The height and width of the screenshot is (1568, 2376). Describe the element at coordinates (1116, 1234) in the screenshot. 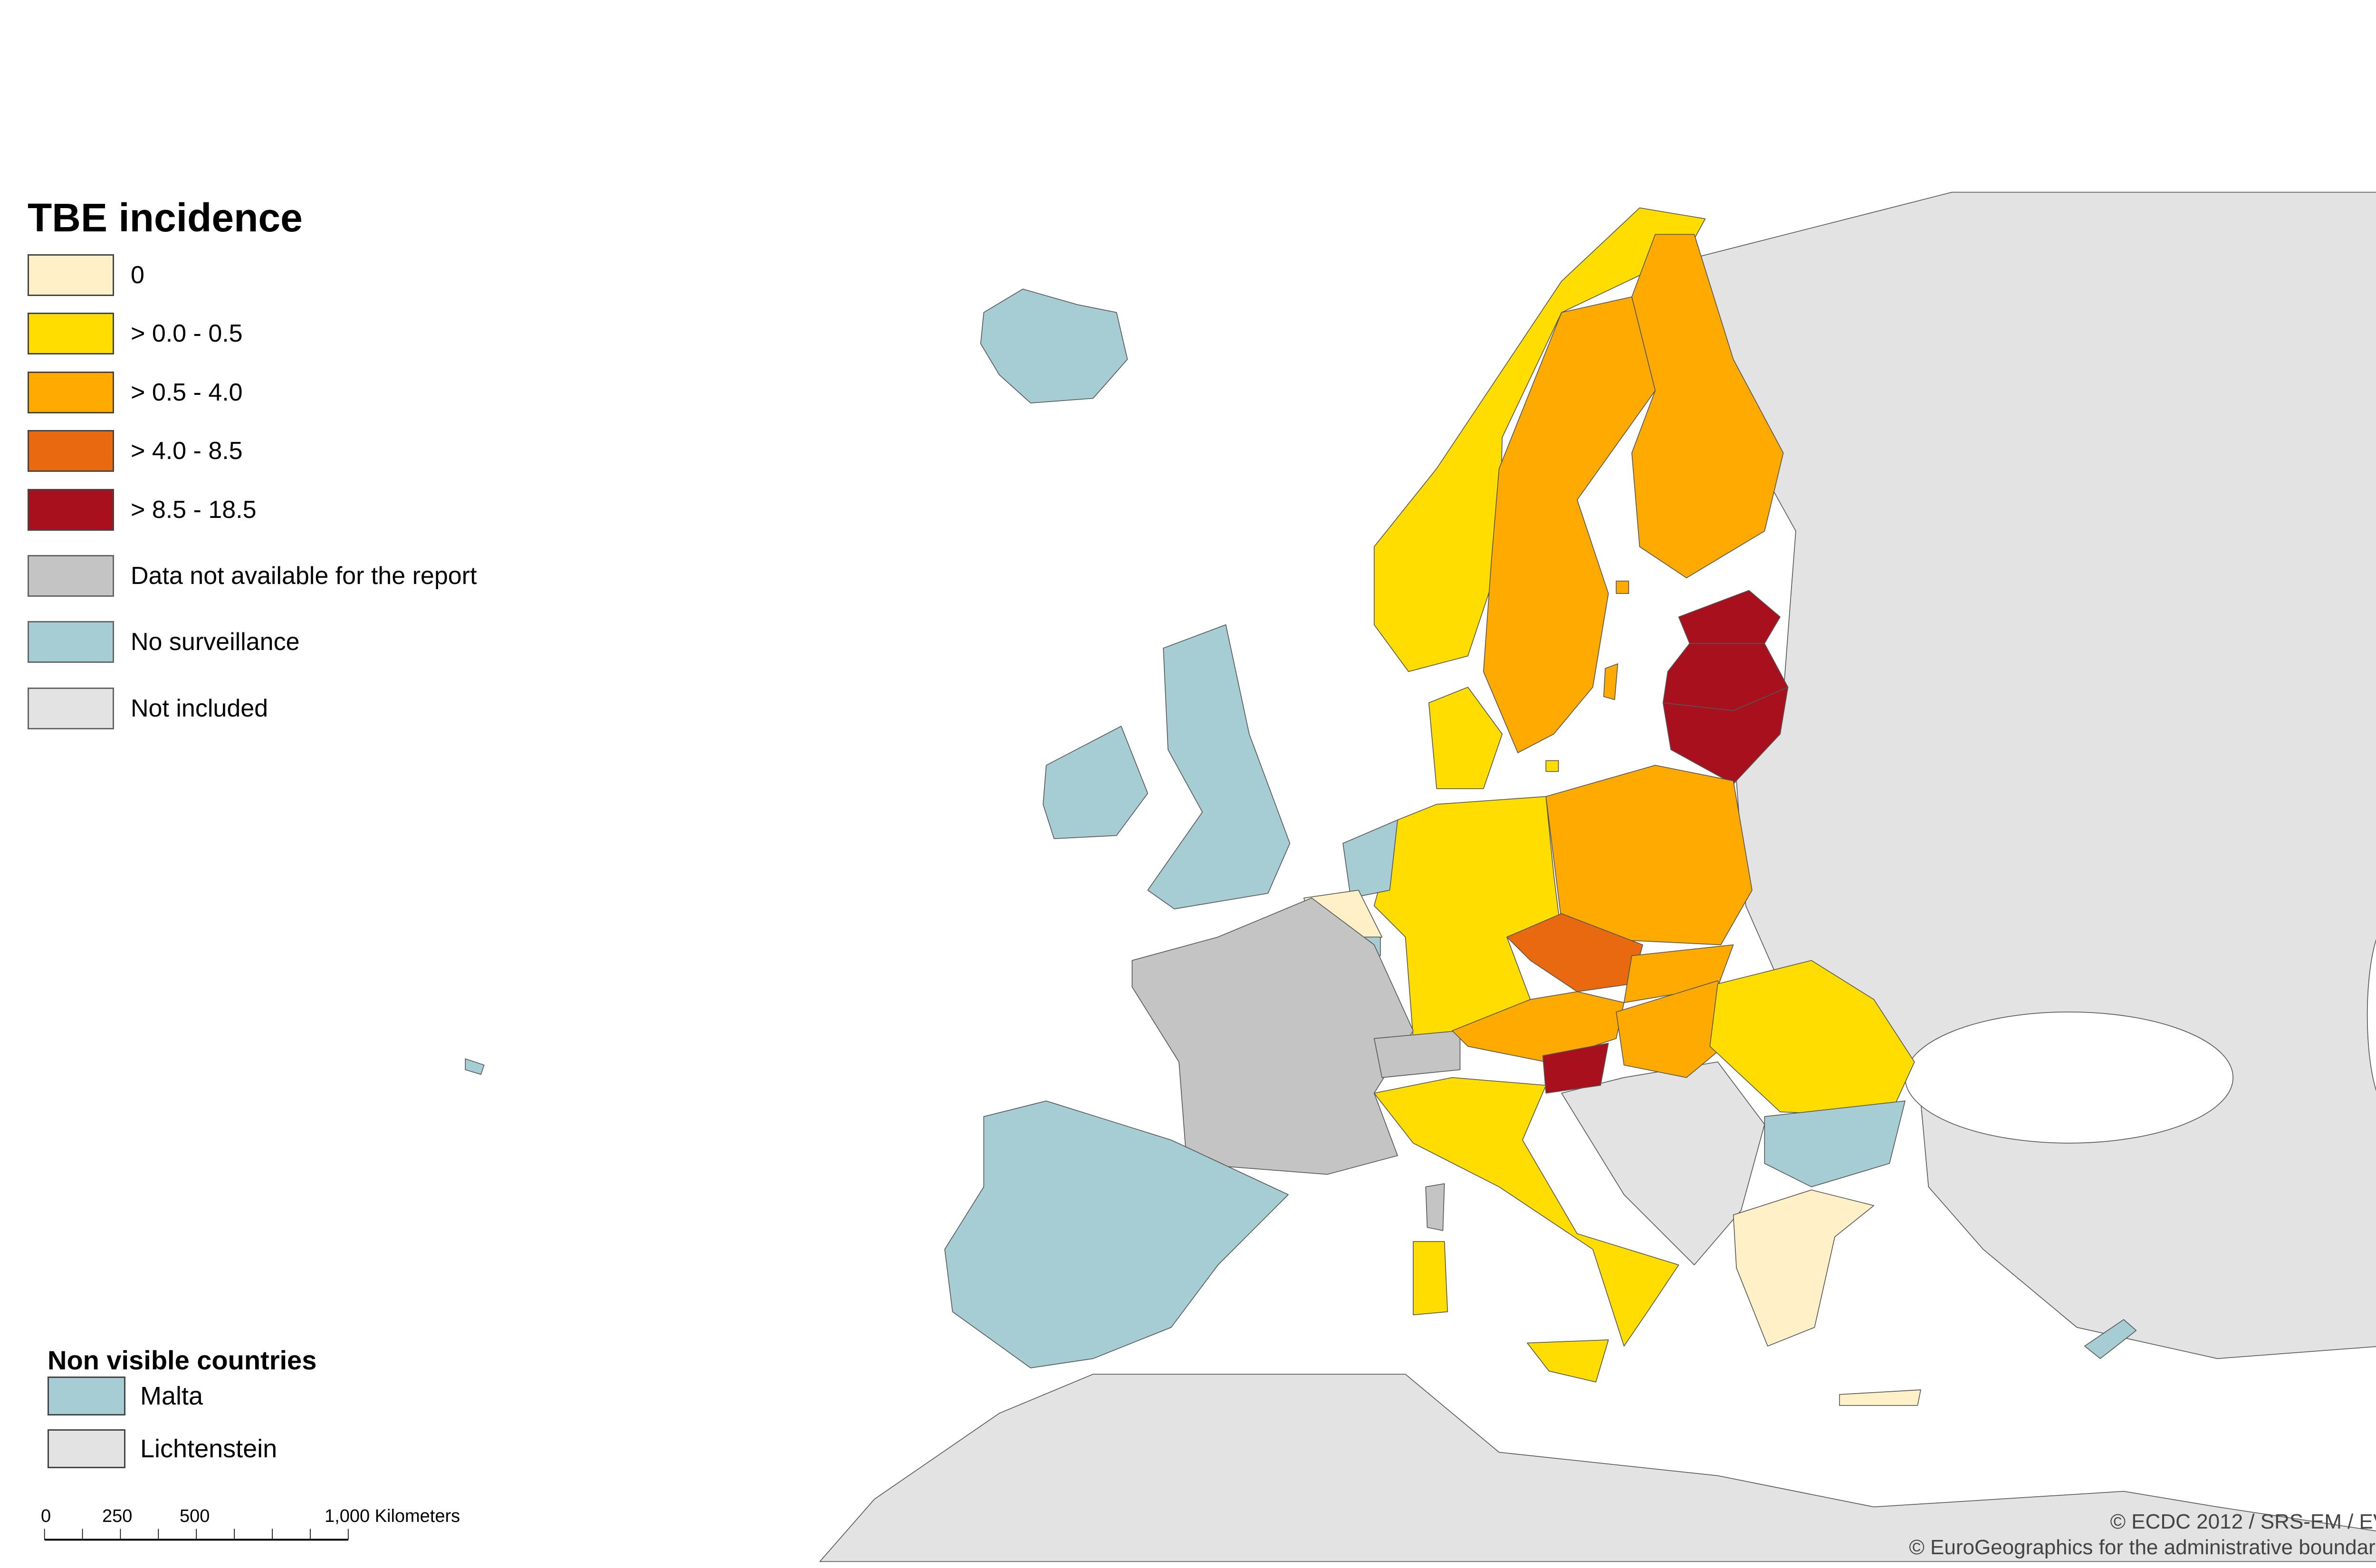

I see `region-iberia` at that location.